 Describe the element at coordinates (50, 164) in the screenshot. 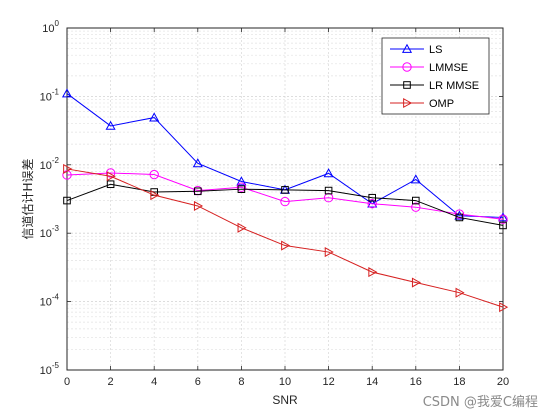

I see `y-tick-label: 10⁻²` at that location.